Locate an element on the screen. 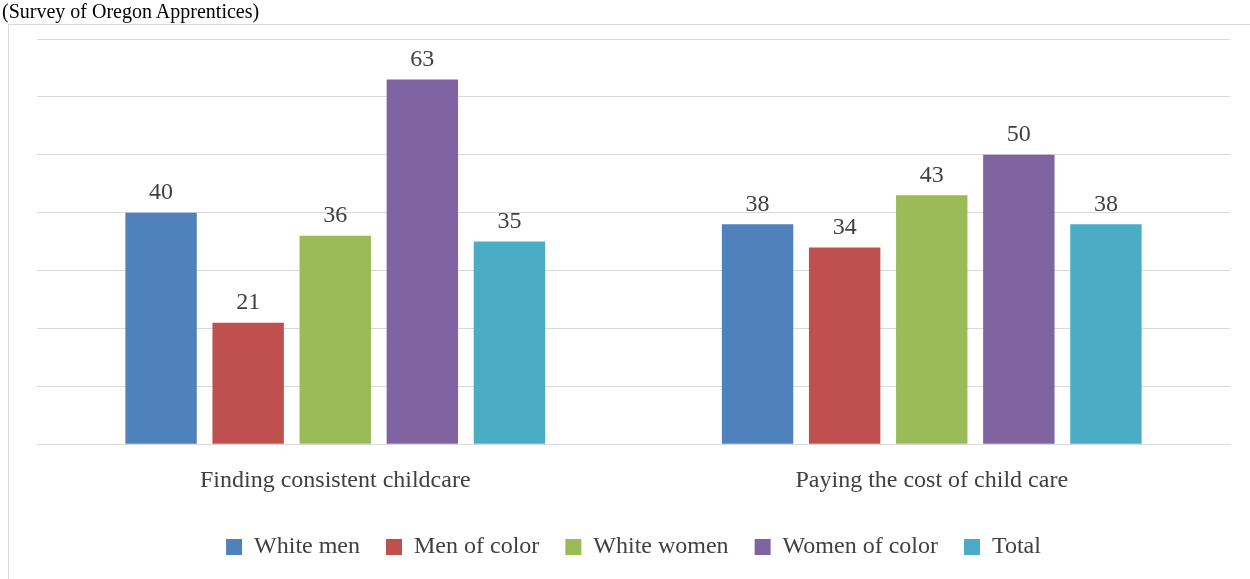 This screenshot has width=1250, height=579. data-label: 63 is located at coordinates (422, 57).